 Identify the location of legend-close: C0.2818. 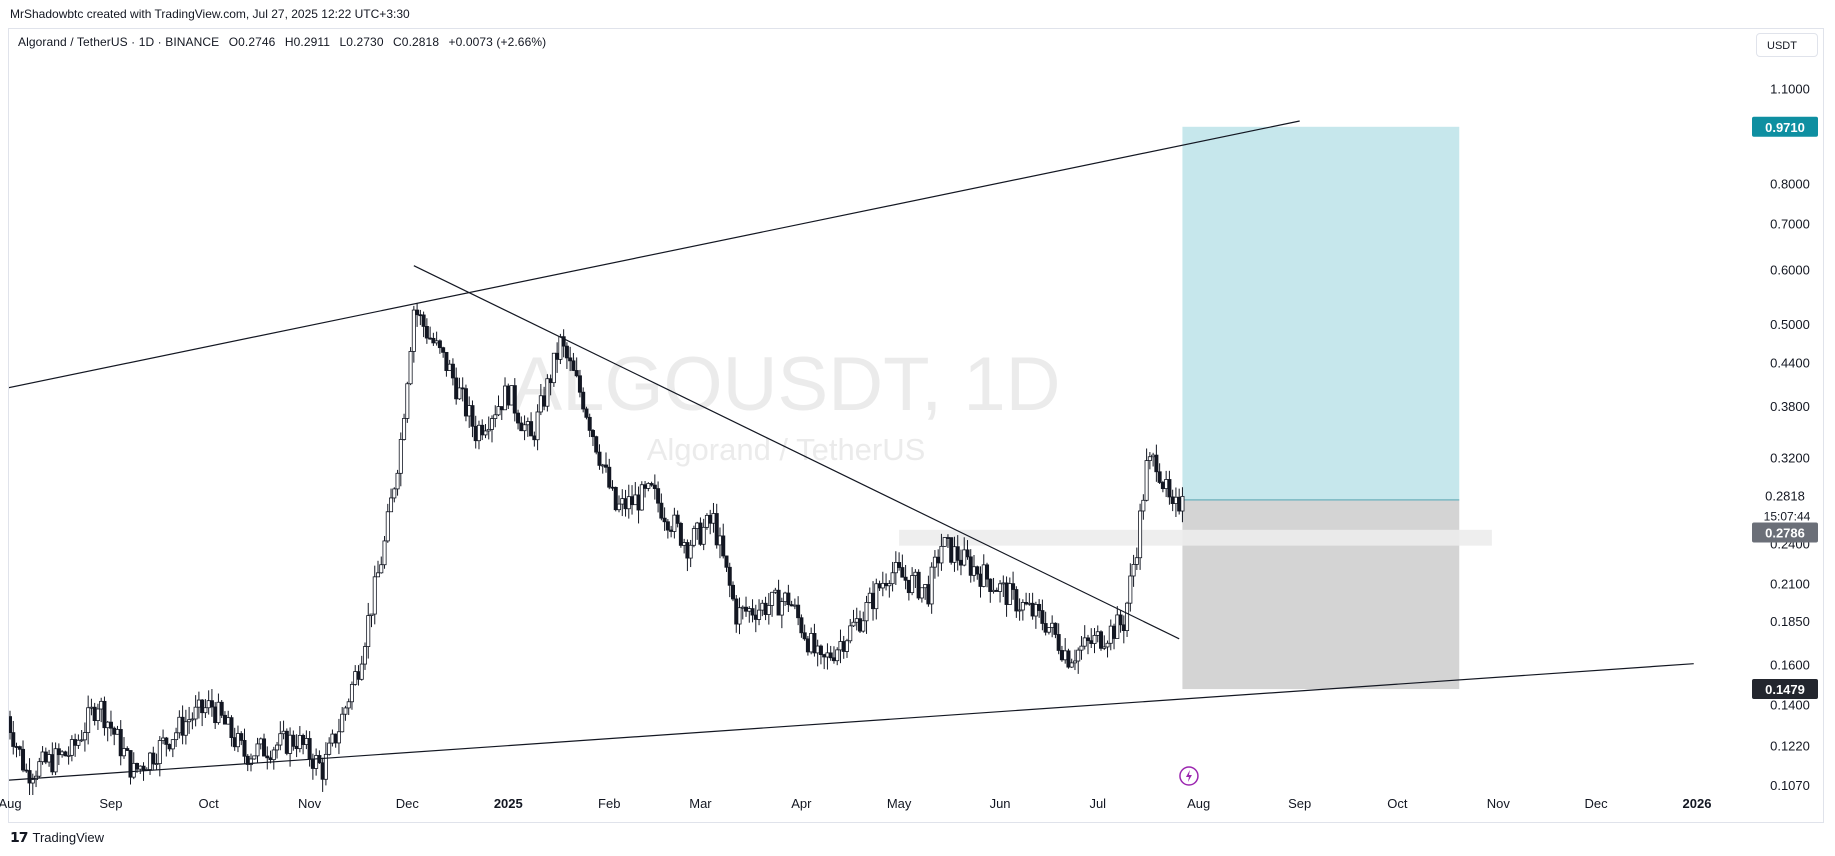
(416, 42).